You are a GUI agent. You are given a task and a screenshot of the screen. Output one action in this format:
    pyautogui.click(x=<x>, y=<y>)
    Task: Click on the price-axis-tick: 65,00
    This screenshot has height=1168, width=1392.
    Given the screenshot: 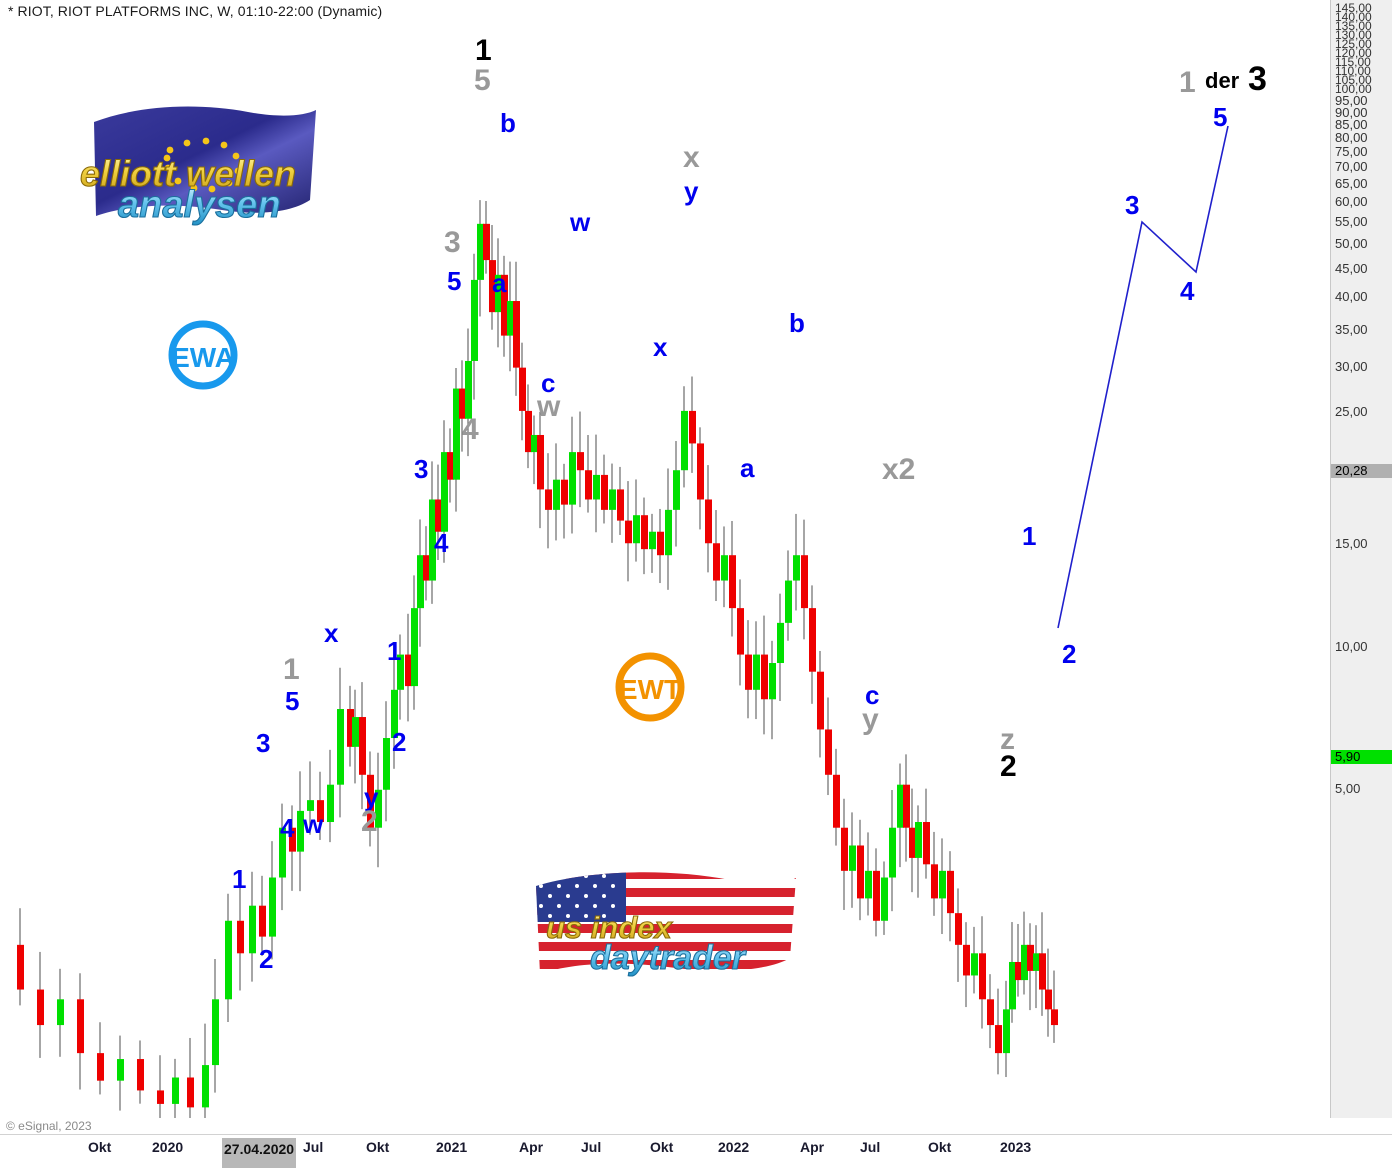 What is the action you would take?
    pyautogui.click(x=1351, y=183)
    